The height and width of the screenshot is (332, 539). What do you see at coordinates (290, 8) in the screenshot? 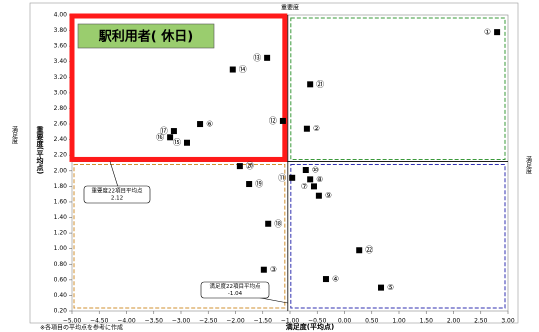
I see `top-label: 重要度` at bounding box center [290, 8].